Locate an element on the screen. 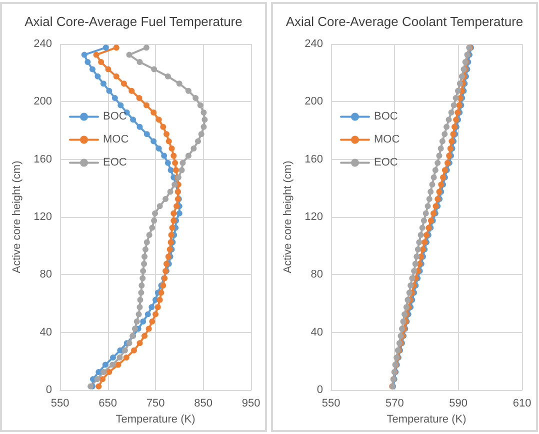 The width and height of the screenshot is (539, 434). x-tick-label: 650 is located at coordinates (107, 404).